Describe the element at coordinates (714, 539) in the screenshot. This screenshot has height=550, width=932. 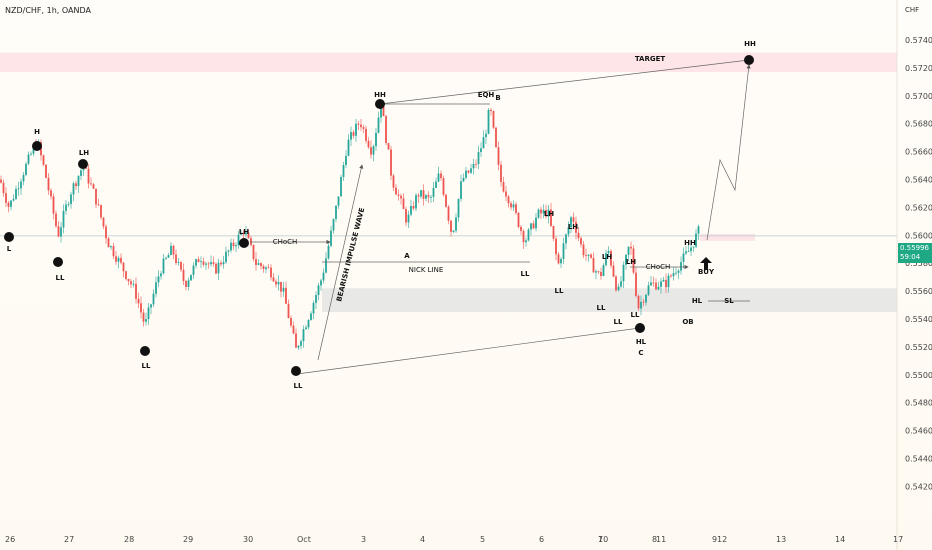
I see `x-tick-label: 9` at that location.